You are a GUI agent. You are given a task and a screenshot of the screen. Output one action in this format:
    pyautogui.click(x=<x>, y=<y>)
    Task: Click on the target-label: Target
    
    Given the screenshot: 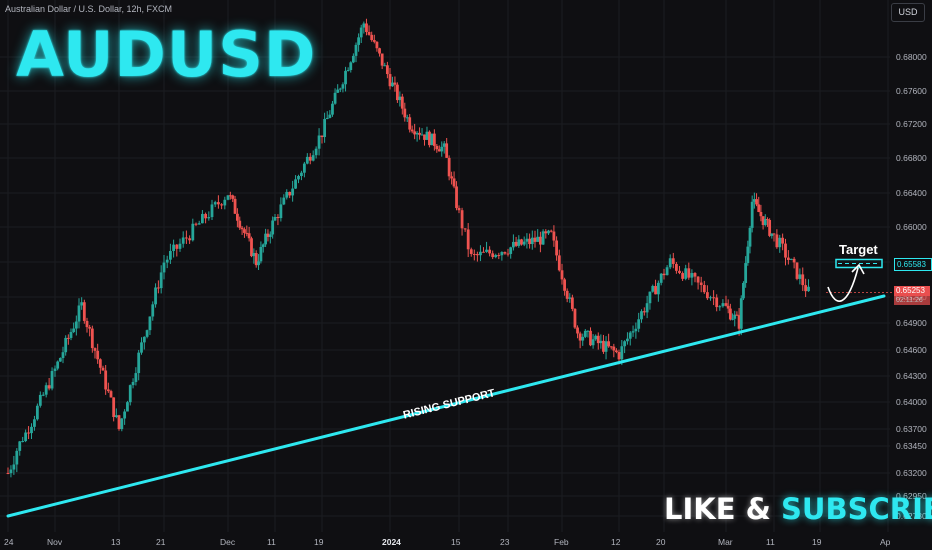 What is the action you would take?
    pyautogui.click(x=858, y=249)
    